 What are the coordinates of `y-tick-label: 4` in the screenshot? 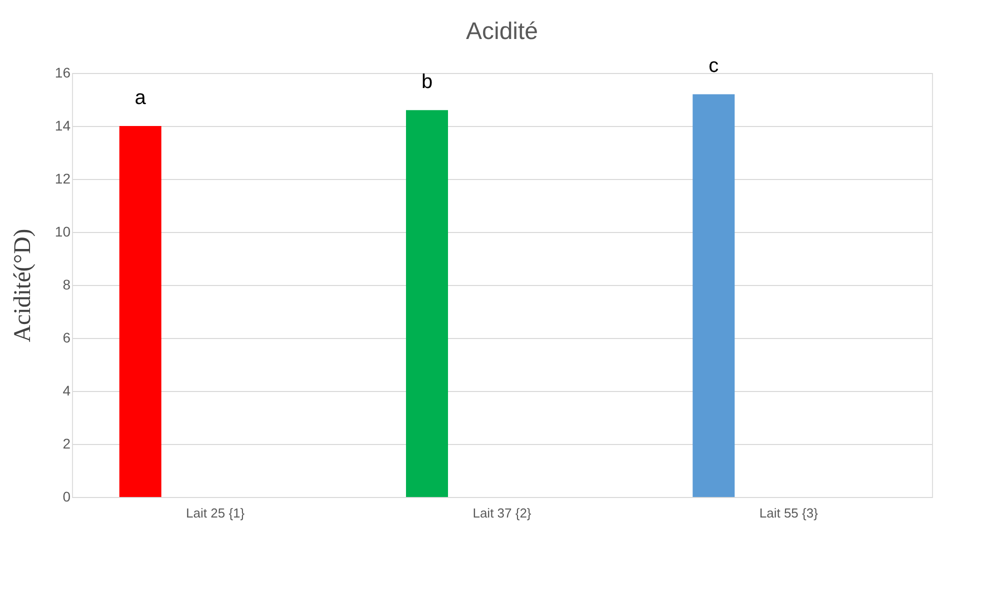 It's located at (66, 390).